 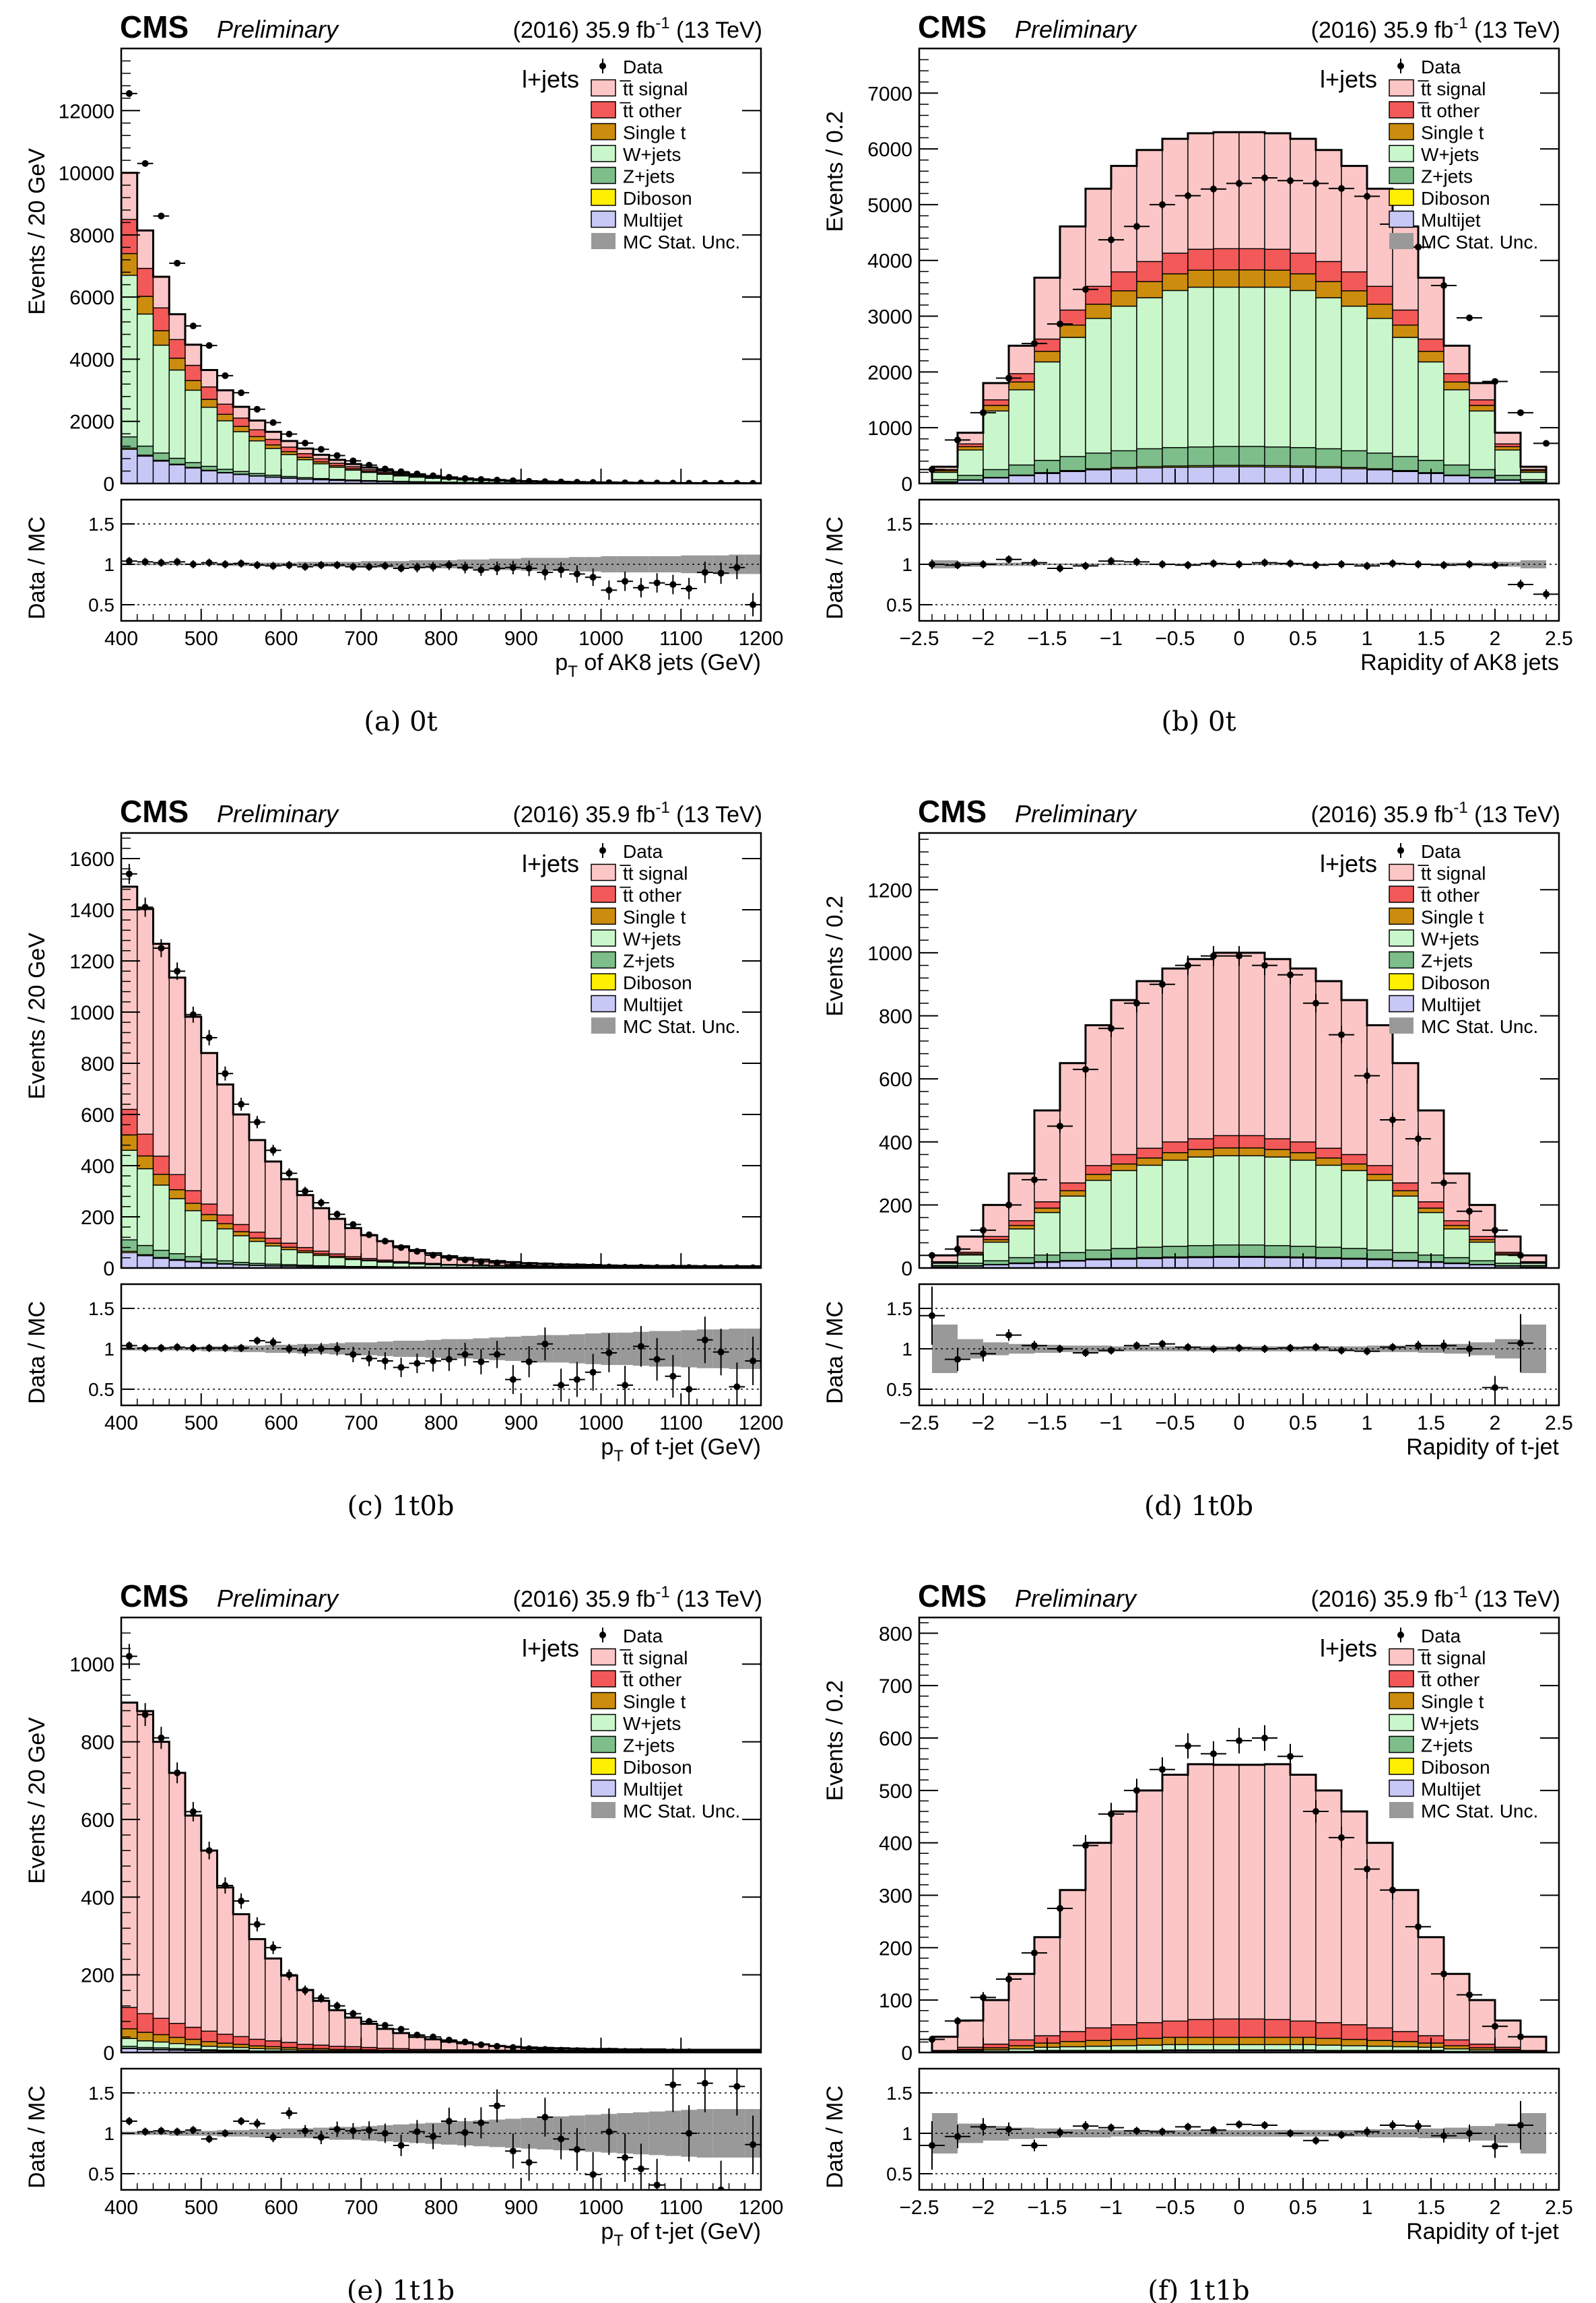 I want to click on bar-single_t-bin6, so click(x=1098, y=311).